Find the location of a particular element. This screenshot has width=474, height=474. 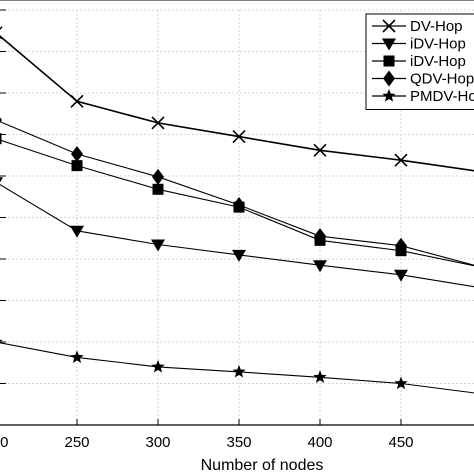

legend-entry: DV-Hop is located at coordinates (417, 26).